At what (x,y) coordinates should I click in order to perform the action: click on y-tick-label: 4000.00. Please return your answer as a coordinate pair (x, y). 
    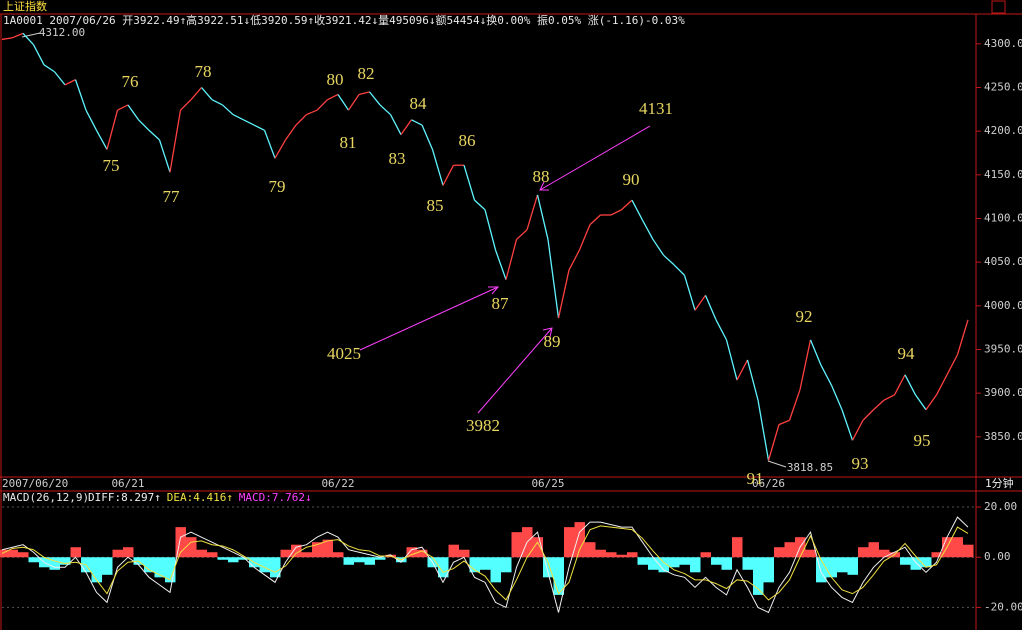
    Looking at the image, I should click on (1003, 305).